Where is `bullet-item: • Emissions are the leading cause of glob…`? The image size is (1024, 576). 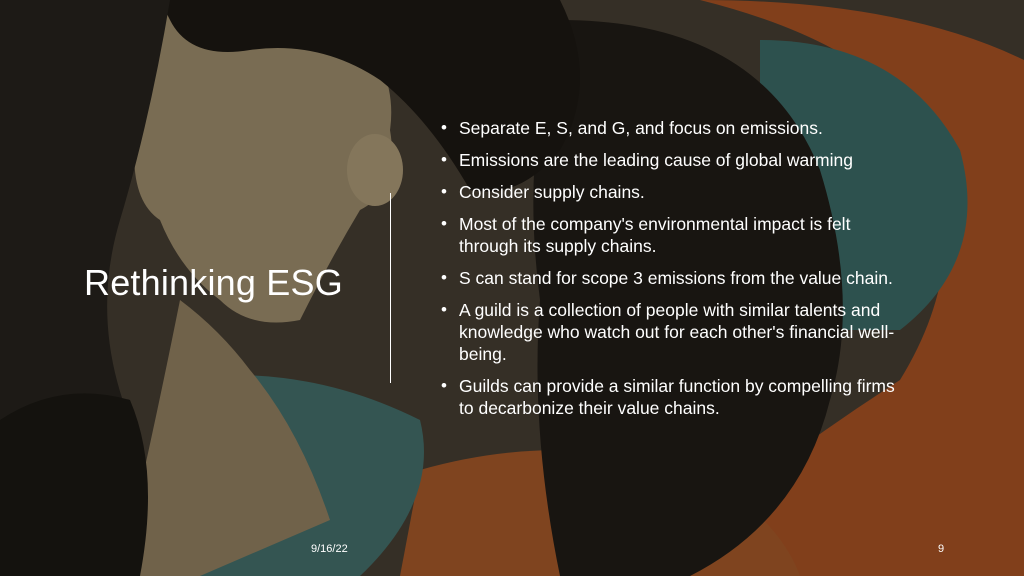
bullet-item: • Emissions are the leading cause of glob… is located at coordinates (676, 160).